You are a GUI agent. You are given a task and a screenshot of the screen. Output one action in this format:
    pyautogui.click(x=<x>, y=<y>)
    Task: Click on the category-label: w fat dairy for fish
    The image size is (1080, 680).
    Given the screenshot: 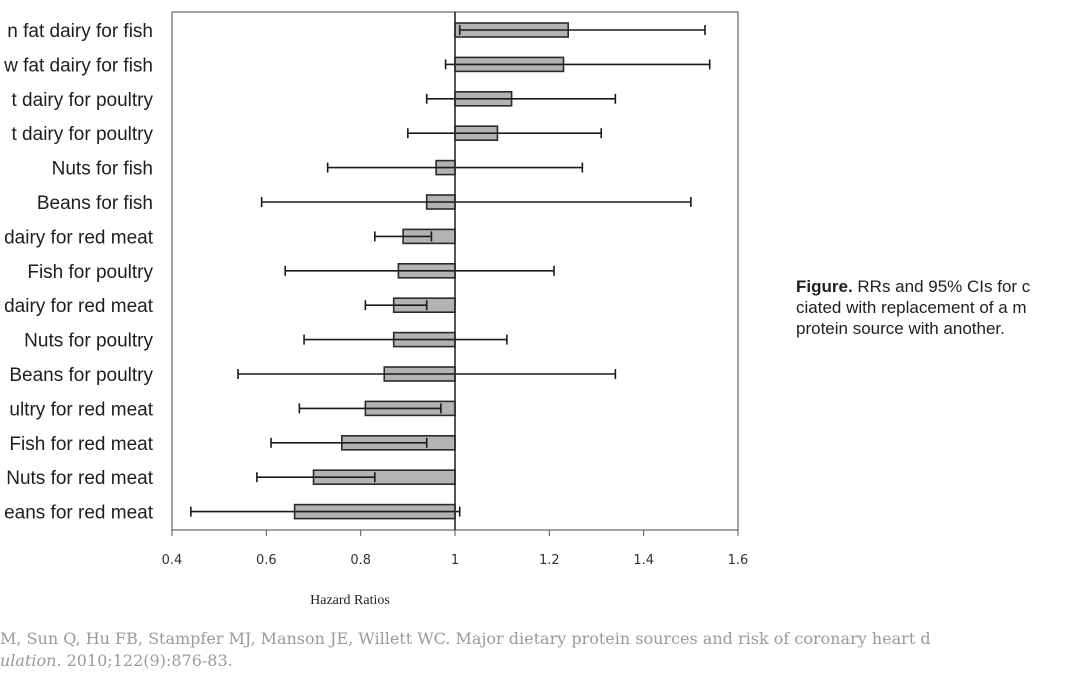 What is the action you would take?
    pyautogui.click(x=78, y=65)
    